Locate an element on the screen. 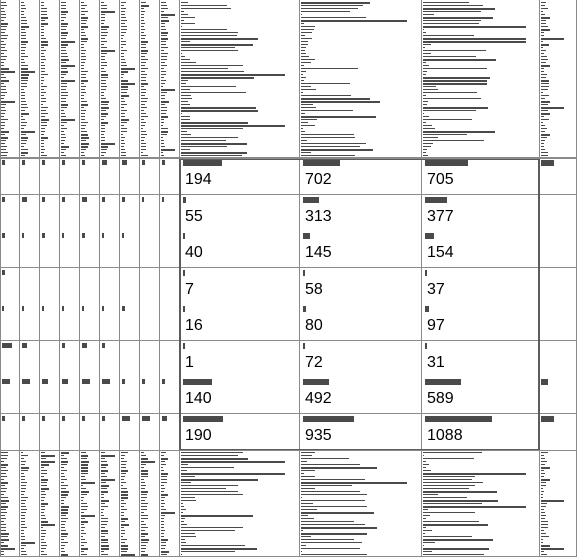  focus-cell: 154 is located at coordinates (481, 249).